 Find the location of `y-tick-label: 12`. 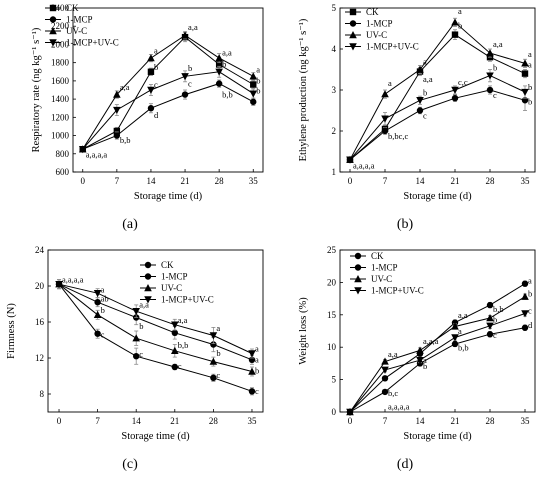

y-tick-label: 12 is located at coordinates (39, 358).